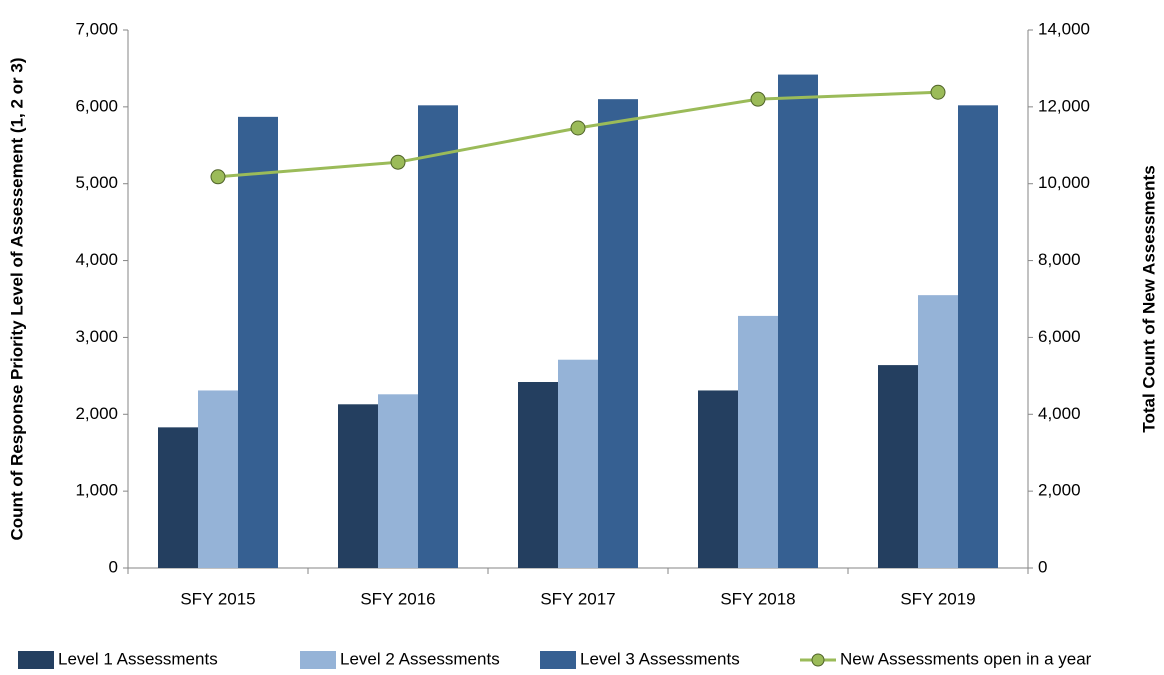  What do you see at coordinates (113, 566) in the screenshot?
I see `y-tick-label: 0` at bounding box center [113, 566].